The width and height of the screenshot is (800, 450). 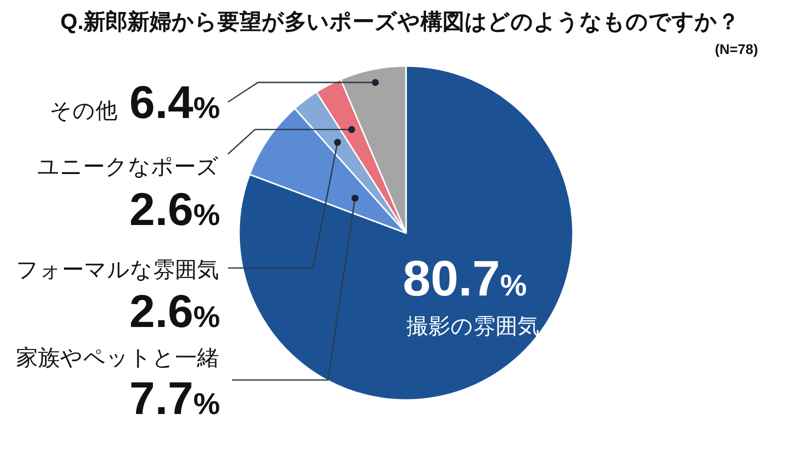 I want to click on text: (N=78), so click(x=736, y=49).